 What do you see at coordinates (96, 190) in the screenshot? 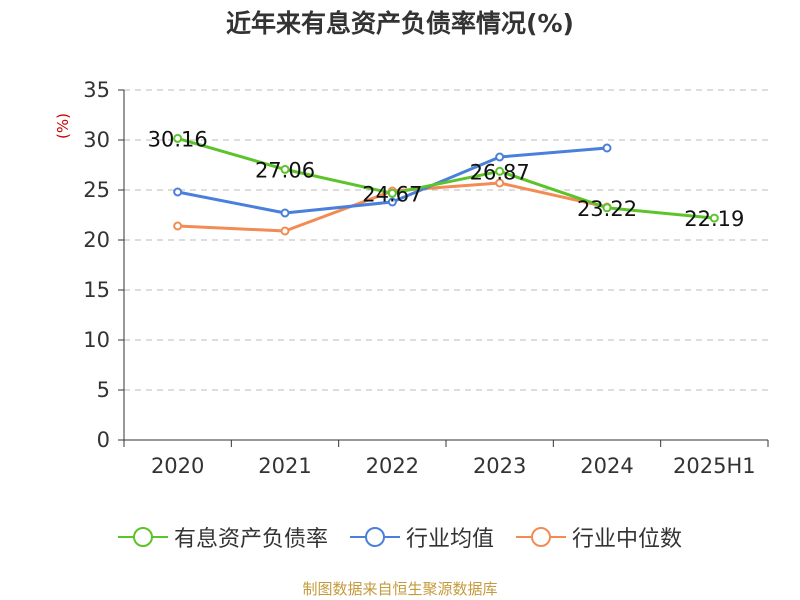
I see `y-tick-label: 25` at bounding box center [96, 190].